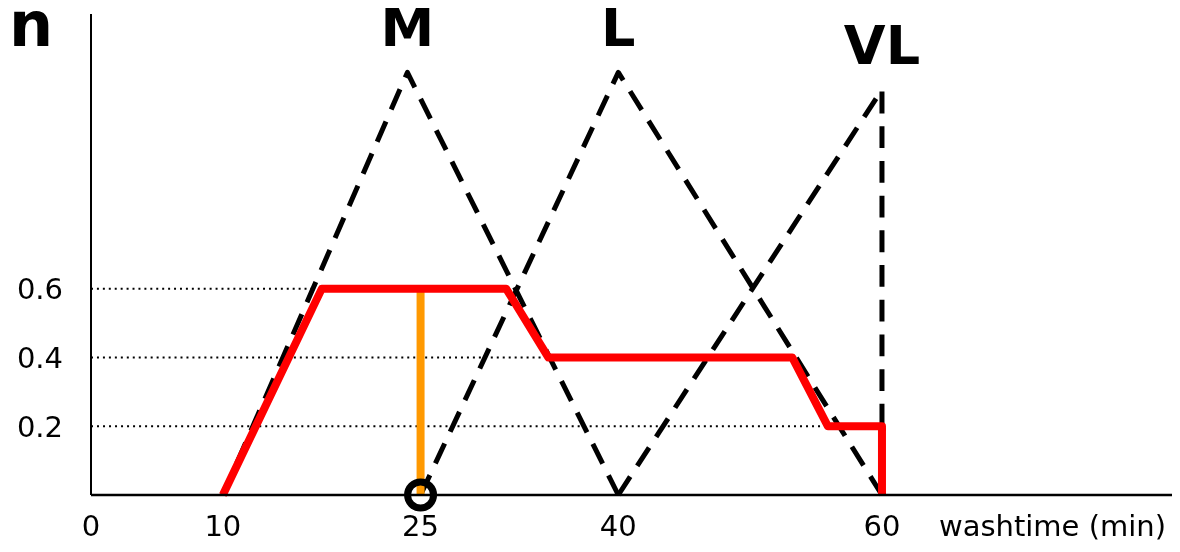  I want to click on x-tick-label: 25, so click(421, 525).